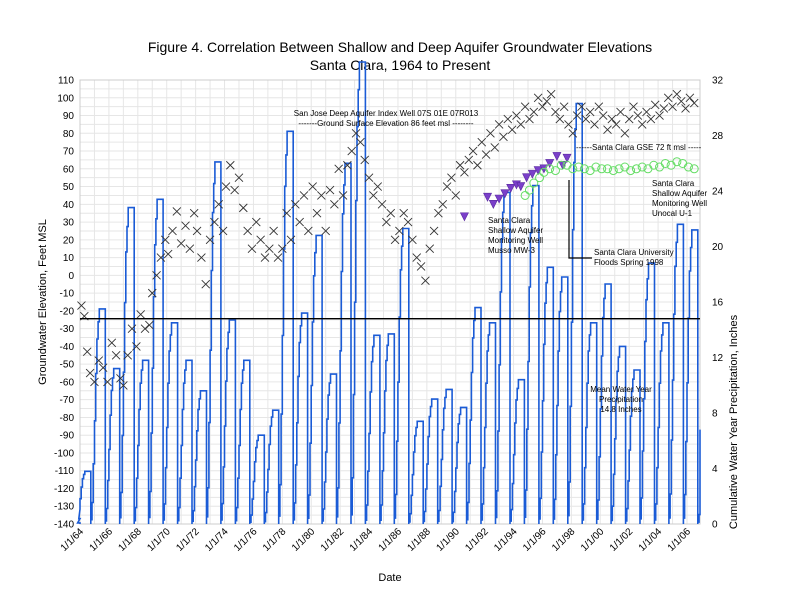 This screenshot has width=800, height=616. What do you see at coordinates (67, 400) in the screenshot?
I see `y-left-tick-label: -70` at bounding box center [67, 400].